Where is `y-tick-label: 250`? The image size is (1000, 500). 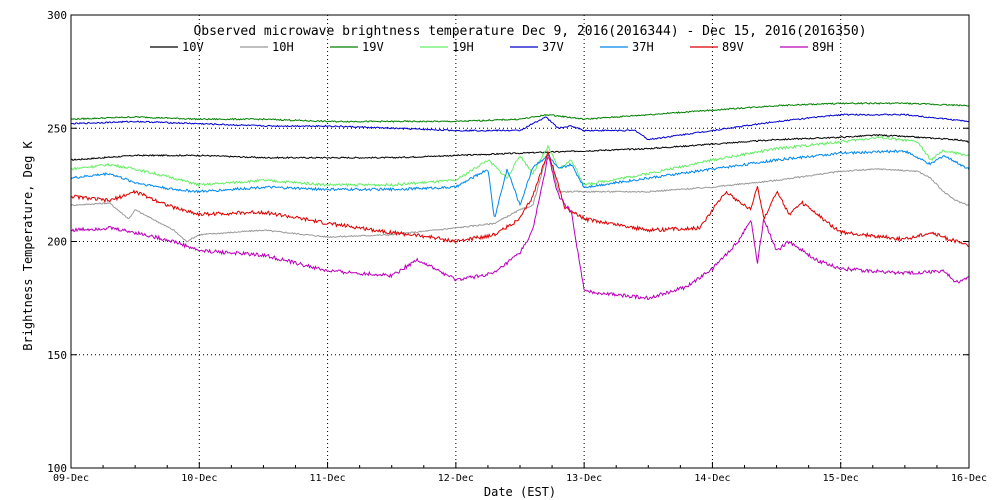
y-tick-label: 250 is located at coordinates (57, 128).